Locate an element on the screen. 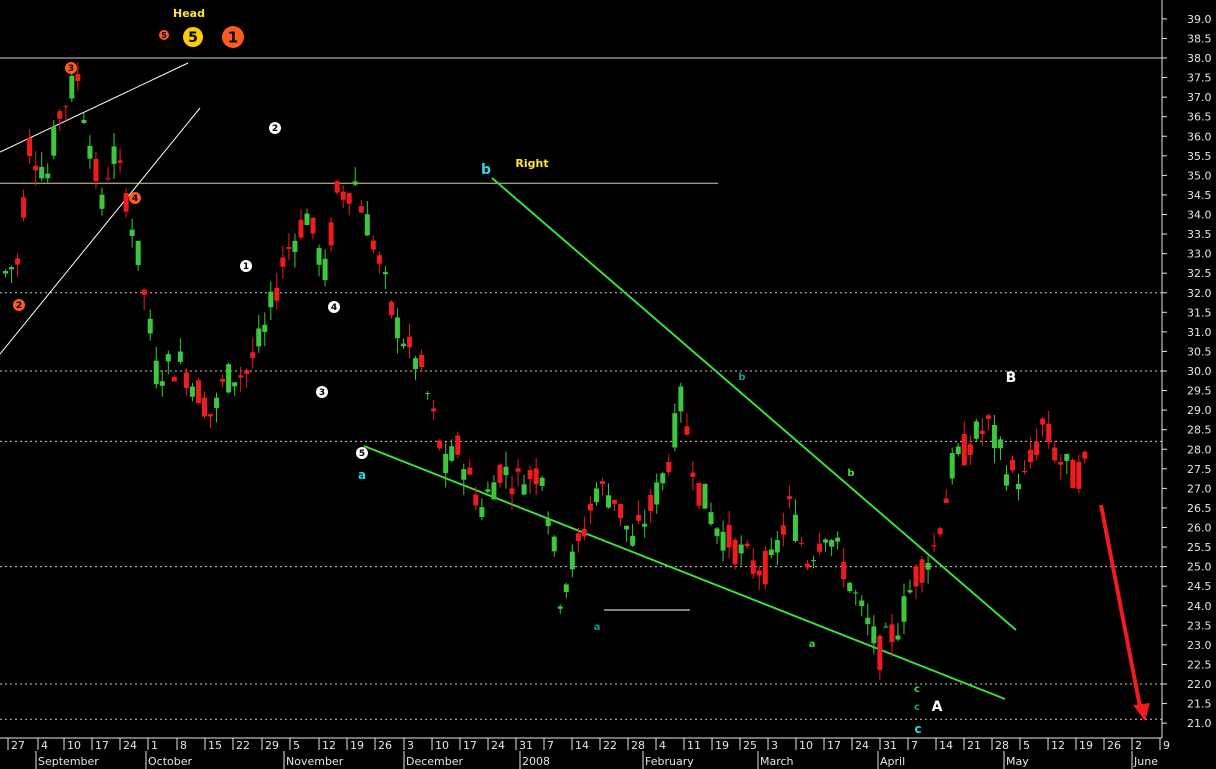 The image size is (1216, 769). y-tick-label: 38.5 is located at coordinates (1199, 38).